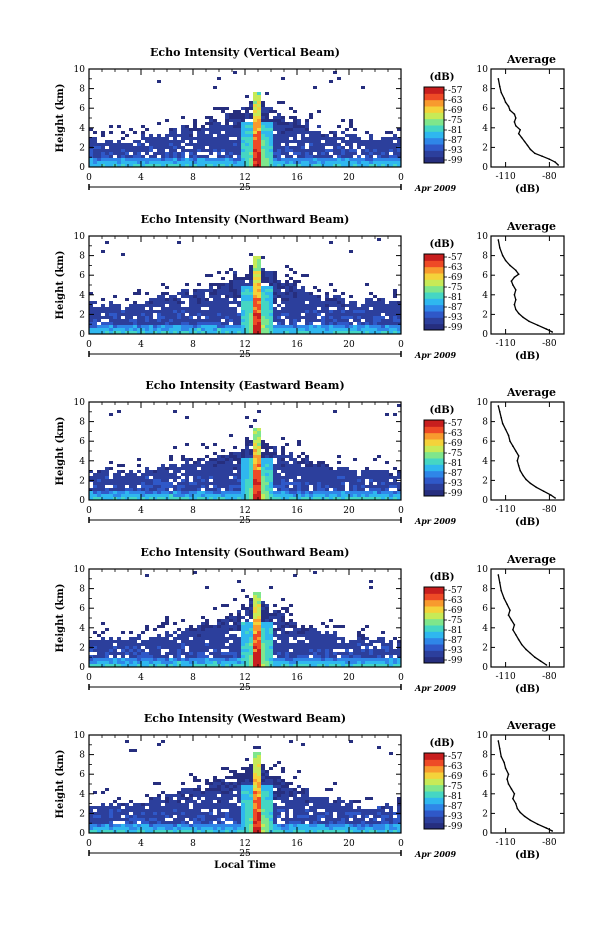 This screenshot has width=616, height=933. Describe the element at coordinates (82, 609) in the screenshot. I see `y-tick-label: 6` at that location.